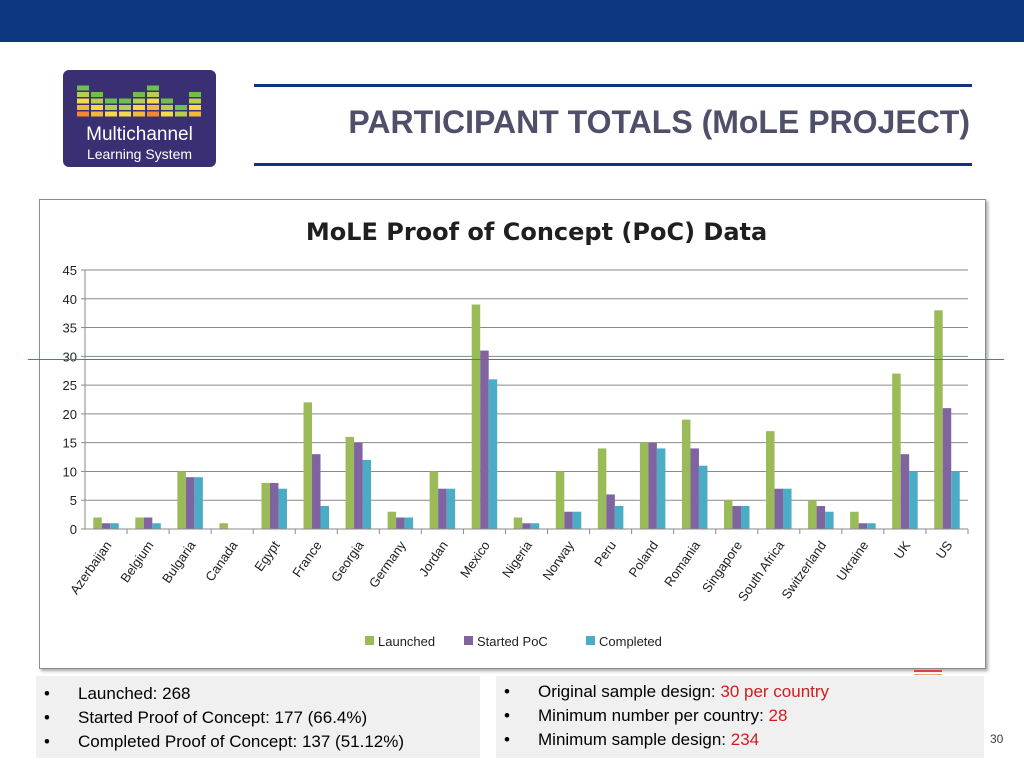 The width and height of the screenshot is (1024, 768). Describe the element at coordinates (644, 559) in the screenshot. I see `x-tick-label: Poland` at that location.